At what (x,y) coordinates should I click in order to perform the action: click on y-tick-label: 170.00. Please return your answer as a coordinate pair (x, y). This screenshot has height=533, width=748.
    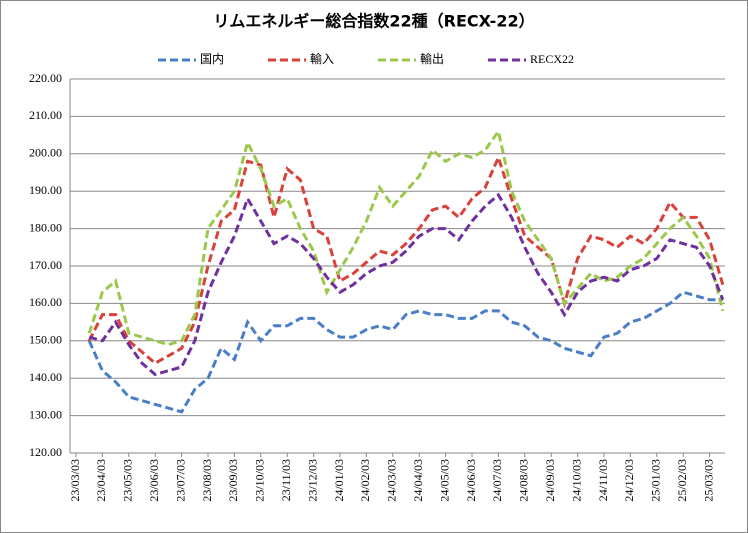
    Looking at the image, I should click on (45, 265).